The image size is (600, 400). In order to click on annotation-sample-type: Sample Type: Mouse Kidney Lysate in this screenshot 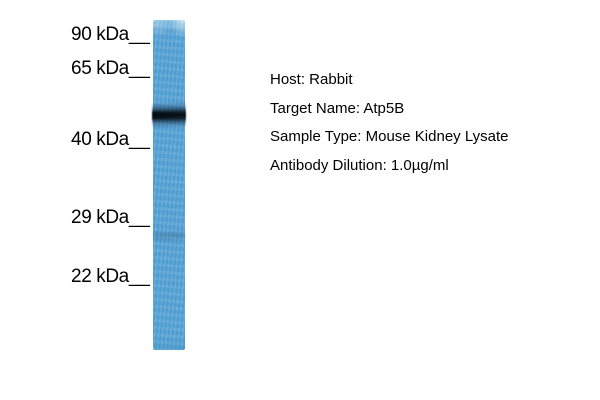, I will do `click(389, 136)`.